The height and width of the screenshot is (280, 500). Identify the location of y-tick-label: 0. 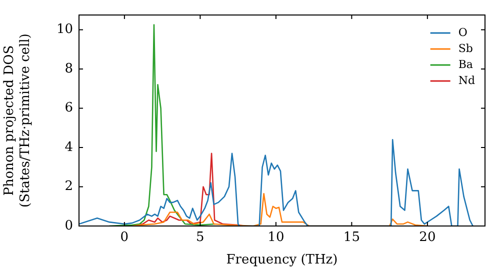
(68, 226).